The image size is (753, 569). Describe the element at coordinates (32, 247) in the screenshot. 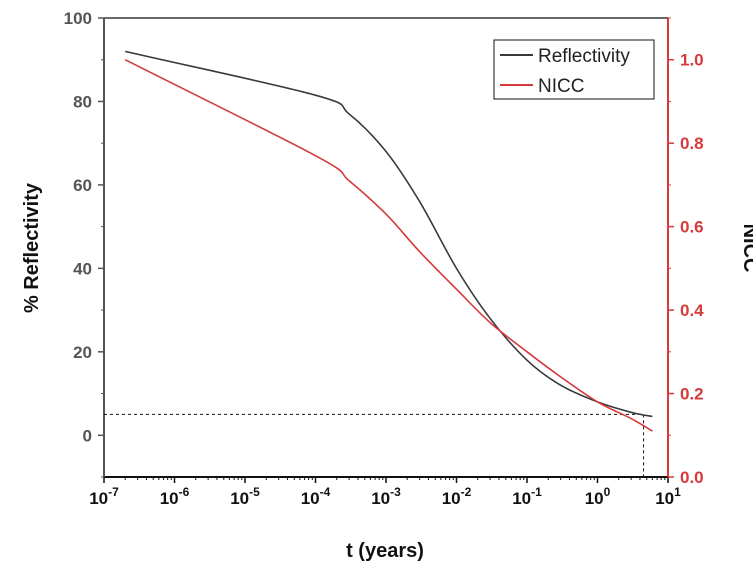

I see `y-axis-left-title: % Reflectivity` at that location.